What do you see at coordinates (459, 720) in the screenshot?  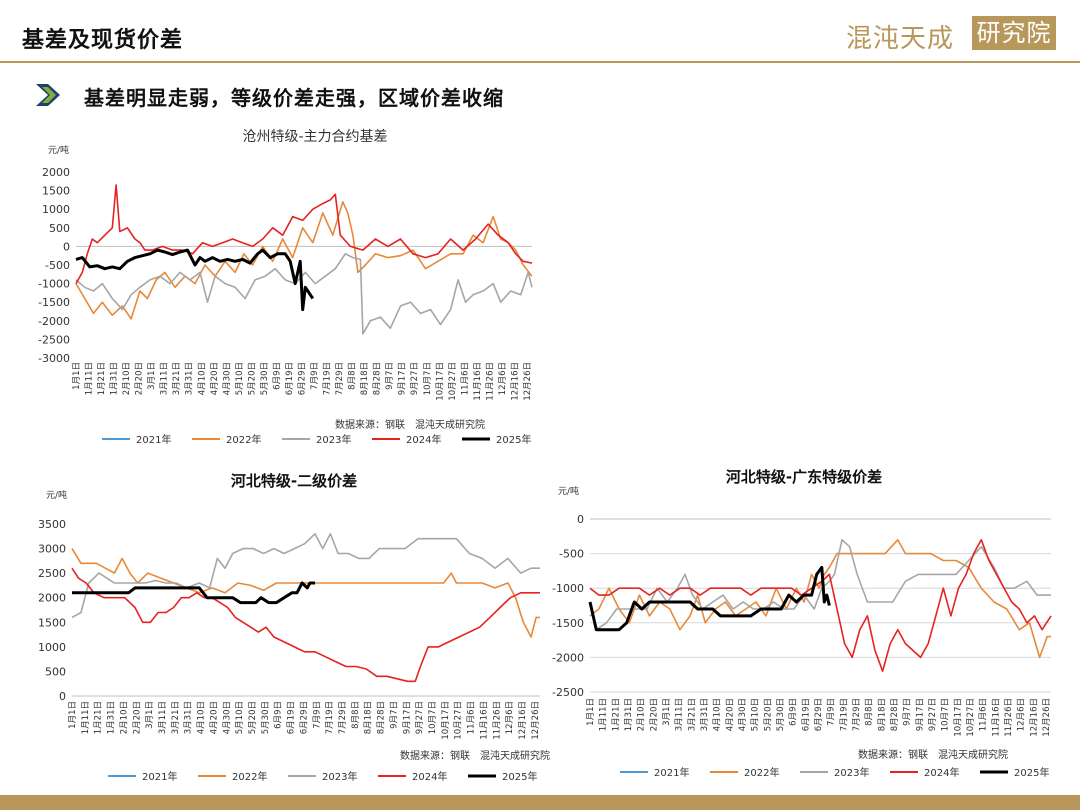 I see `x-tick-label: 10月27日` at bounding box center [459, 720].